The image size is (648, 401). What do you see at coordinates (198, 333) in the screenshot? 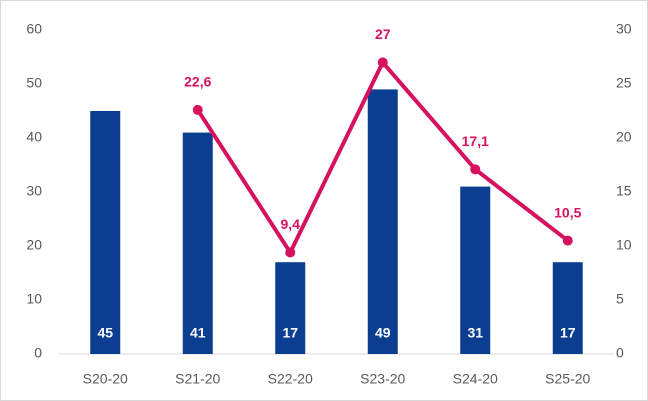
I see `bar-value-label: 41` at bounding box center [198, 333].